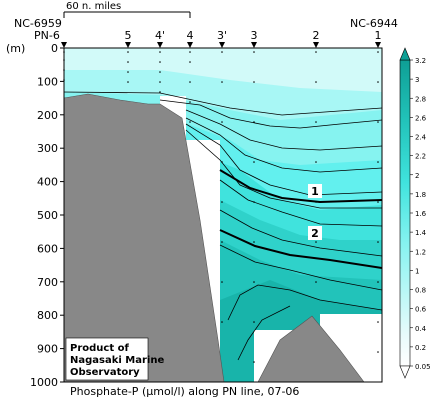 Image resolution: width=446 pixels, height=404 pixels. I want to click on y-tick-label: 700, so click(47, 282).